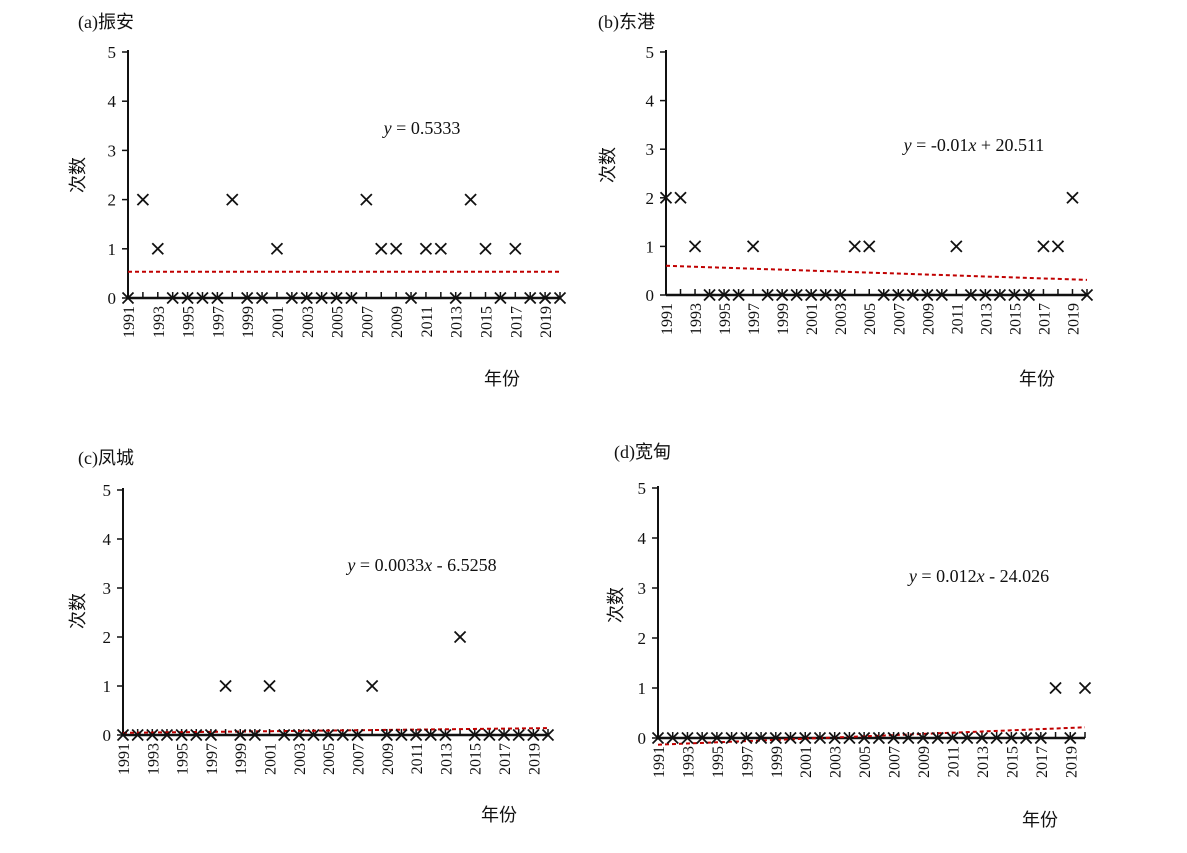 The image size is (1187, 853). What do you see at coordinates (502, 379) in the screenshot?
I see `x-axis-title: 年份` at bounding box center [502, 379].